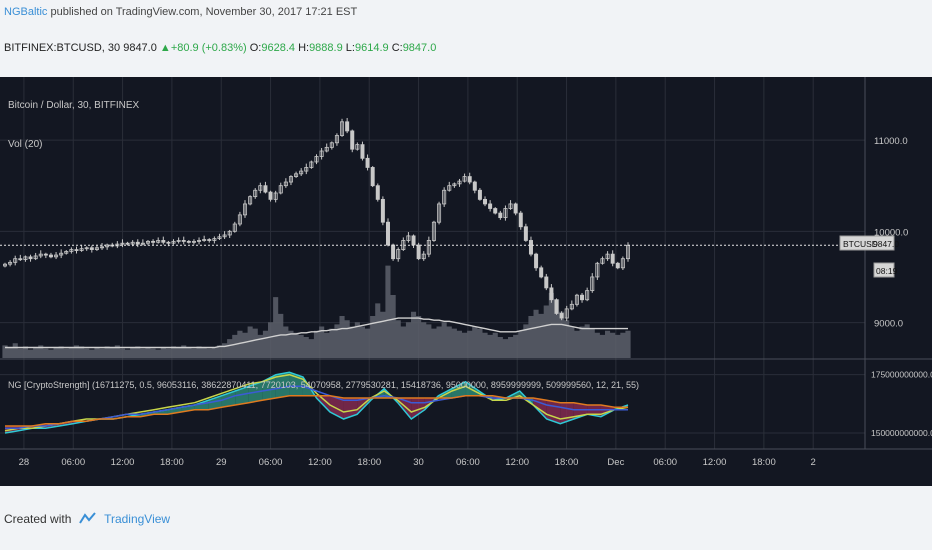  What do you see at coordinates (73, 462) in the screenshot?
I see `time-tick-label: 06:00` at bounding box center [73, 462].